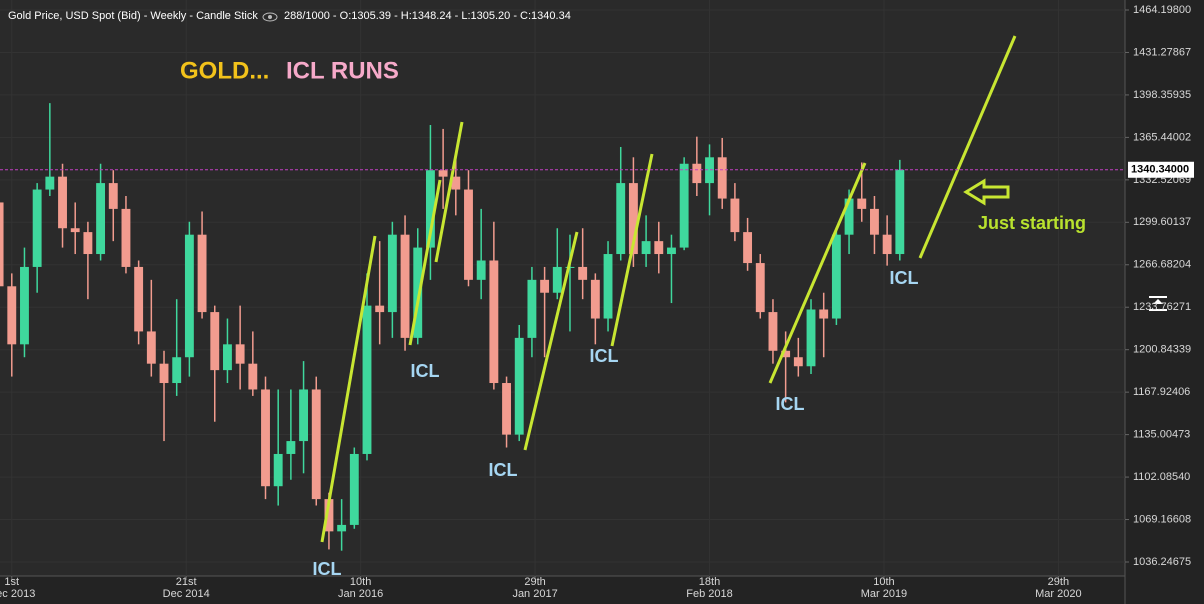 Image resolution: width=1204 pixels, height=604 pixels. I want to click on x-tick-label: 10th Jan 2016, so click(361, 588).